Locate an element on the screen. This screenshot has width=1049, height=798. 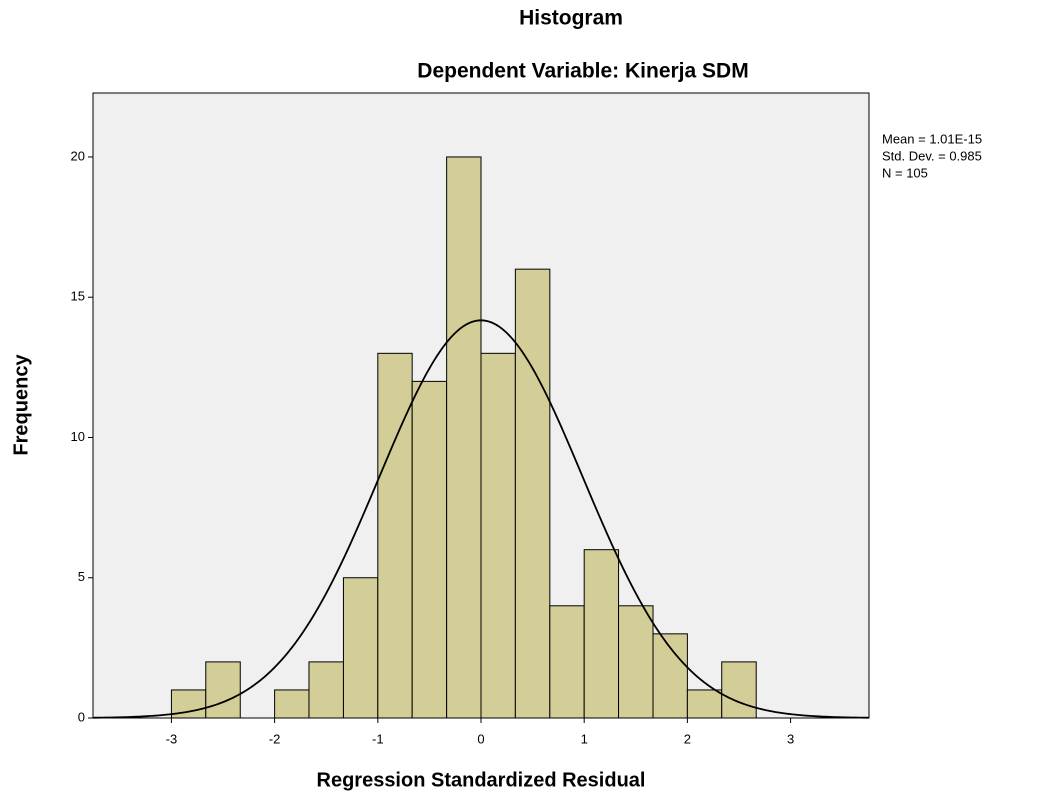
stat-n: N = 105 is located at coordinates (905, 172).